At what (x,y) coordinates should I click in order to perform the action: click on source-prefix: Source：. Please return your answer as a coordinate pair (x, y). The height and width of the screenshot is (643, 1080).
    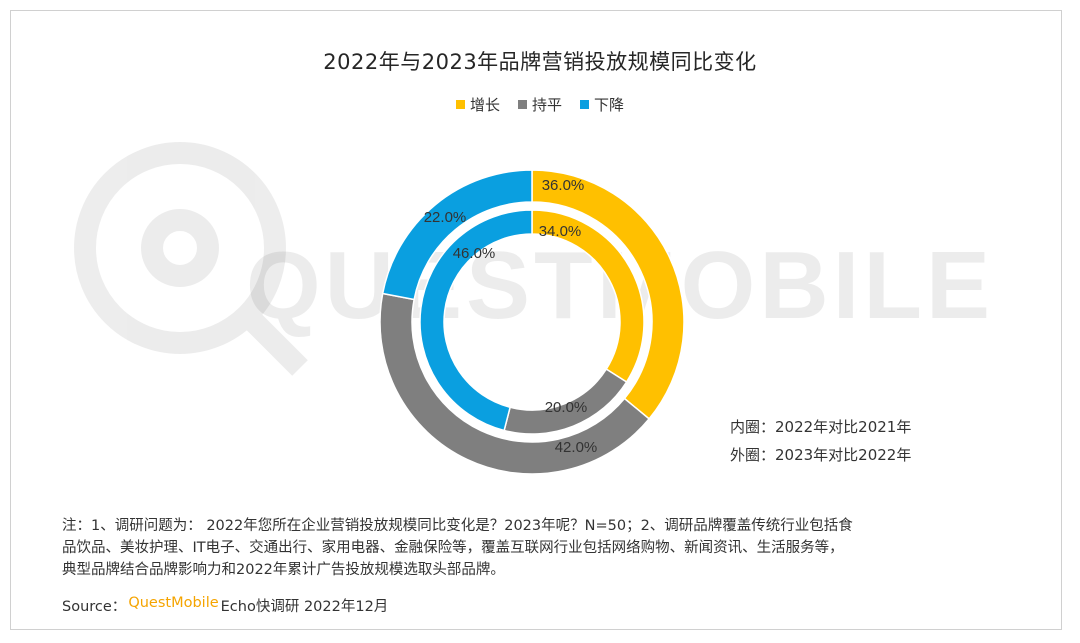
    Looking at the image, I should click on (94, 607).